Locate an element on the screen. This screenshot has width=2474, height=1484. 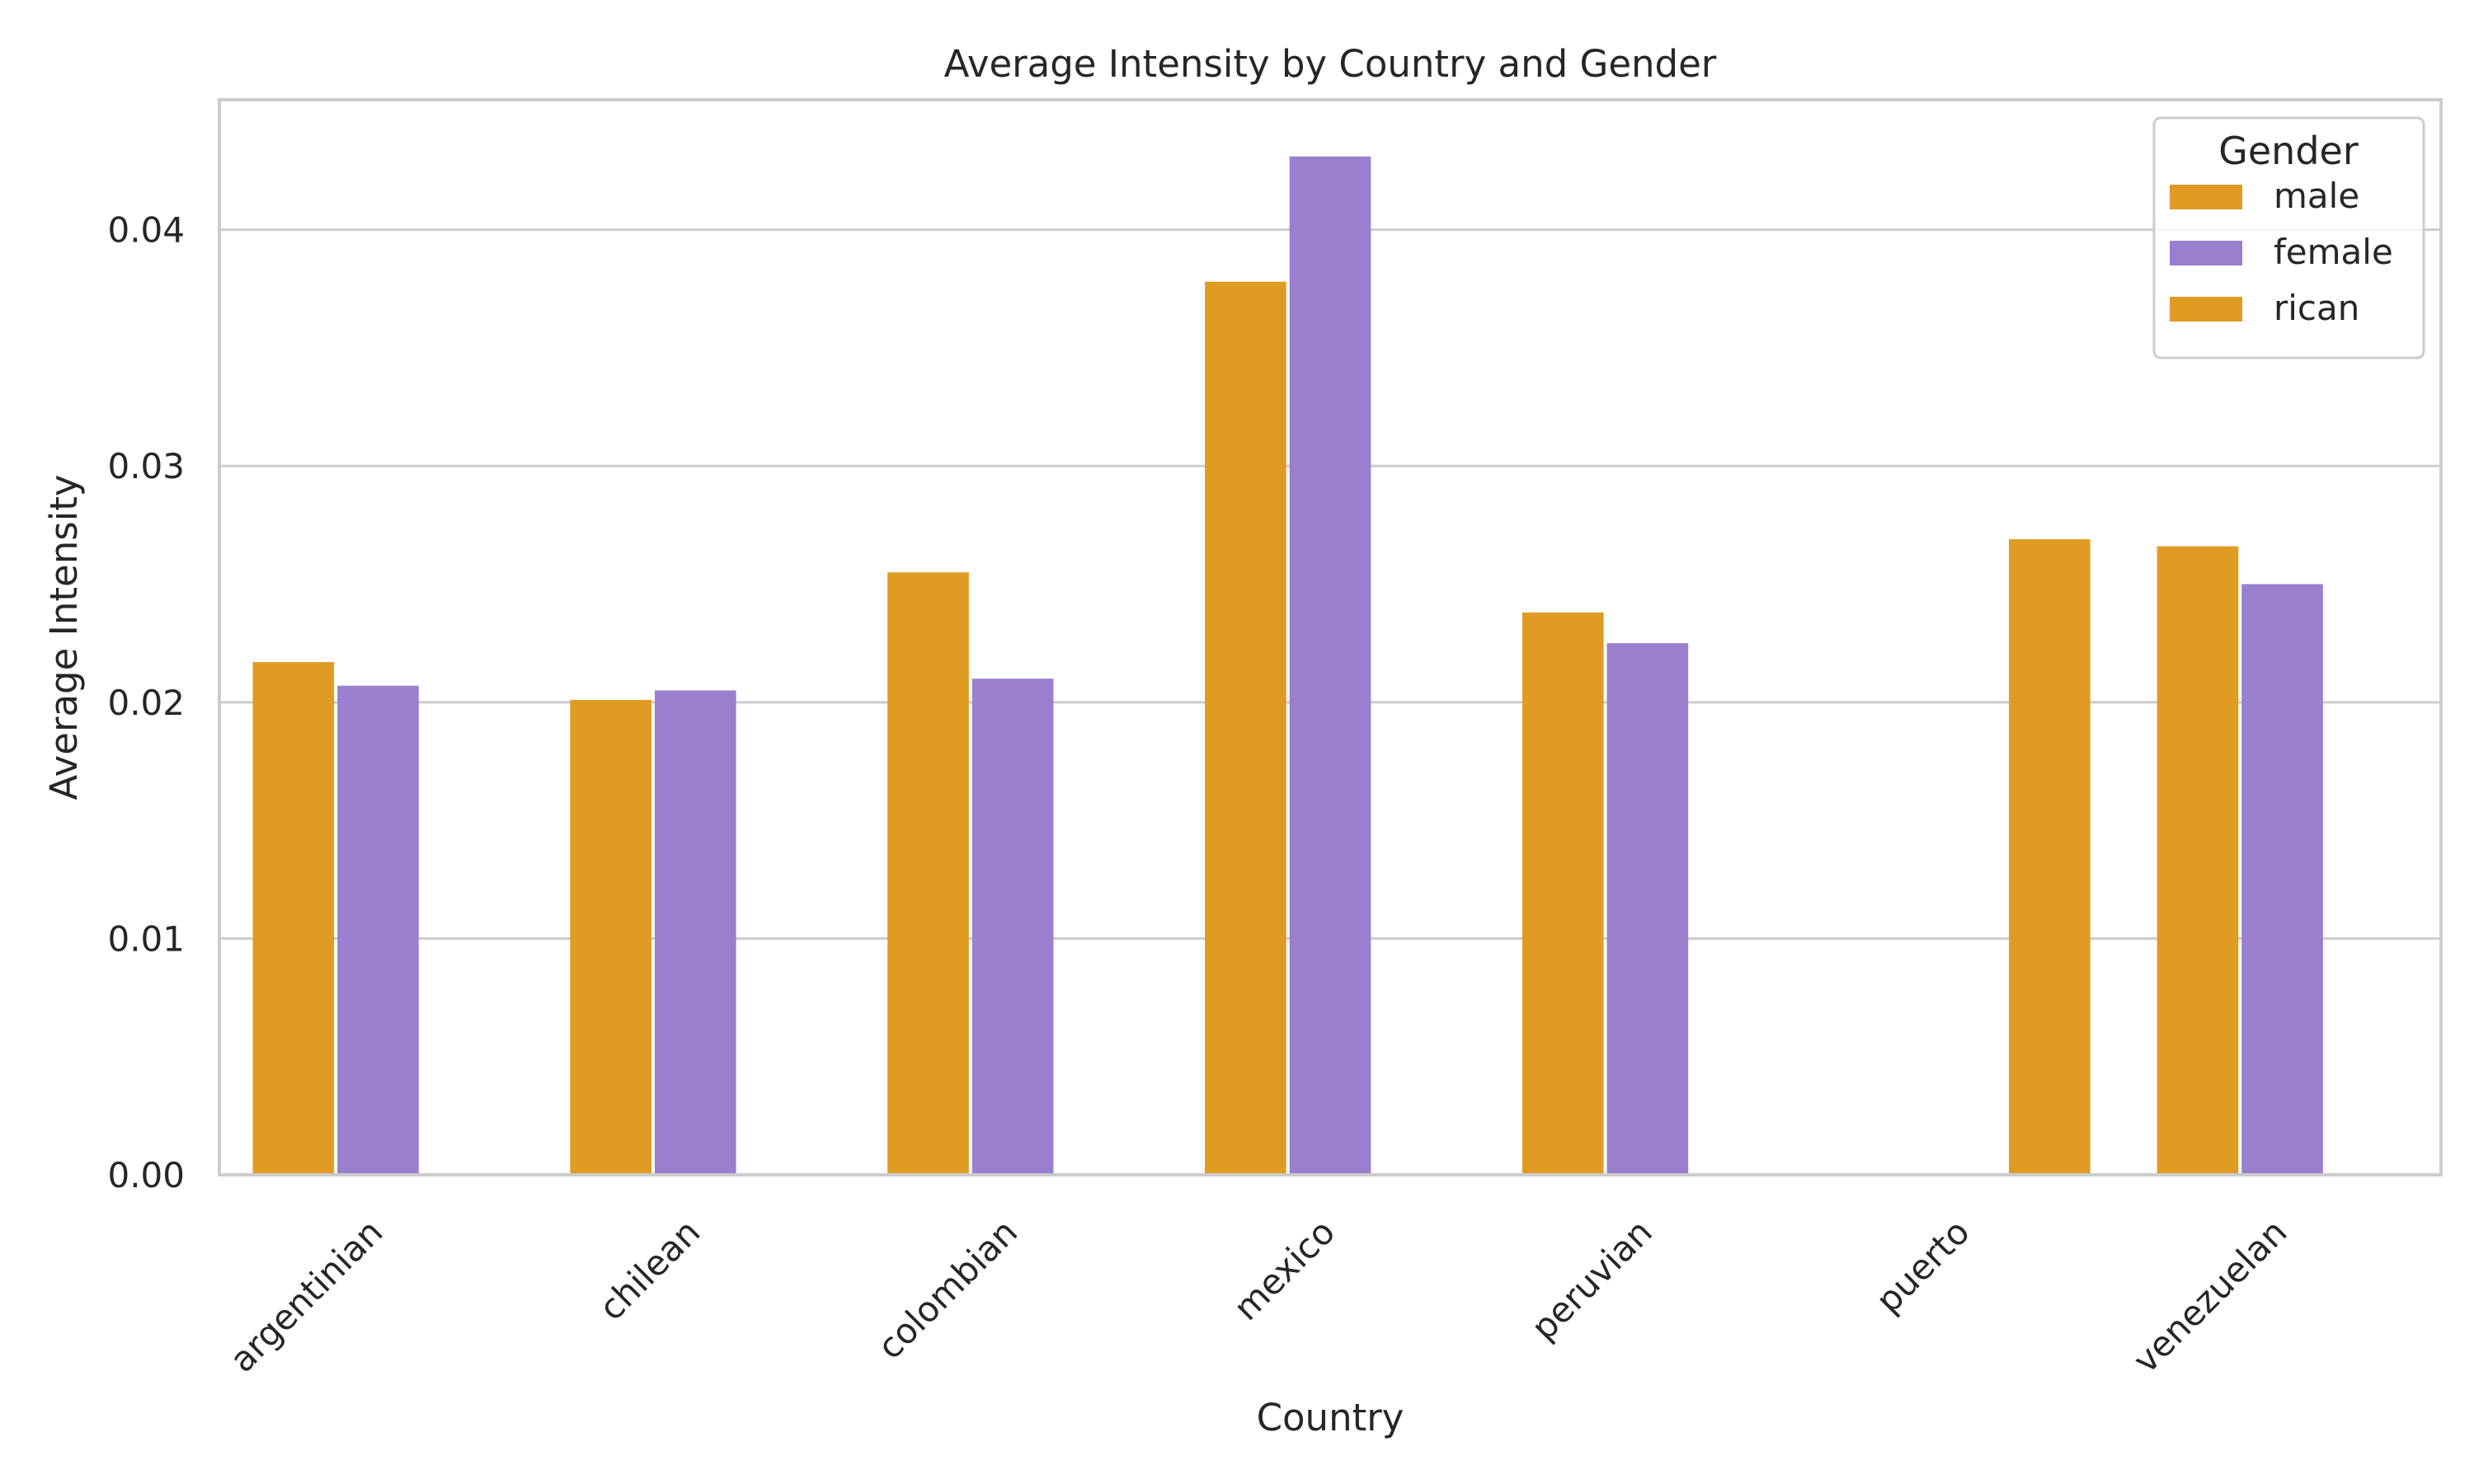
y-tick-label: 0.04 is located at coordinates (146, 230).